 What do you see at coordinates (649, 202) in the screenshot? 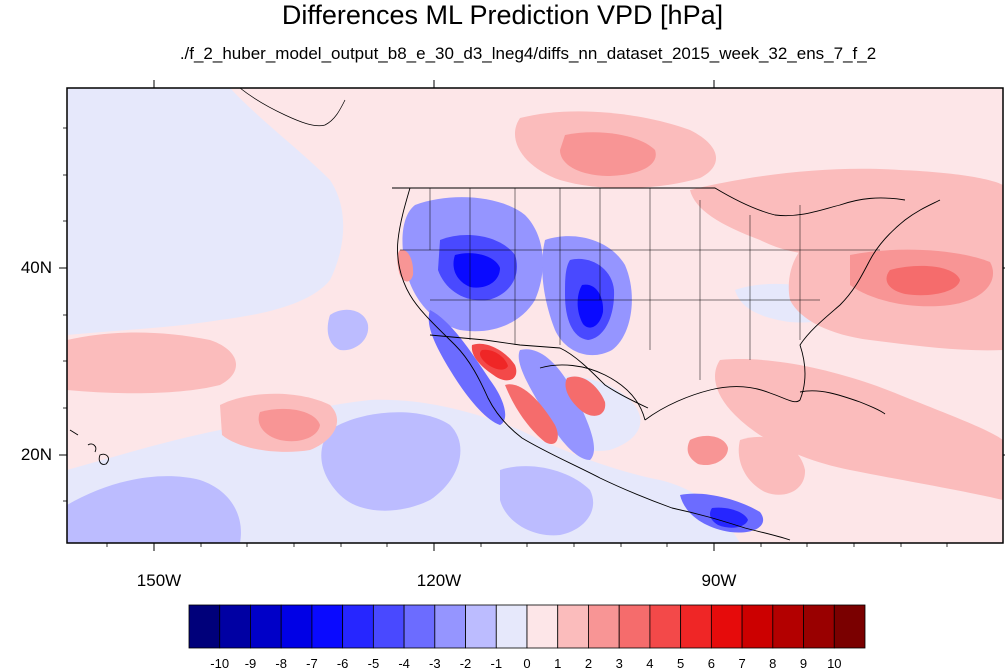
I see `us-canada-border` at bounding box center [649, 202].